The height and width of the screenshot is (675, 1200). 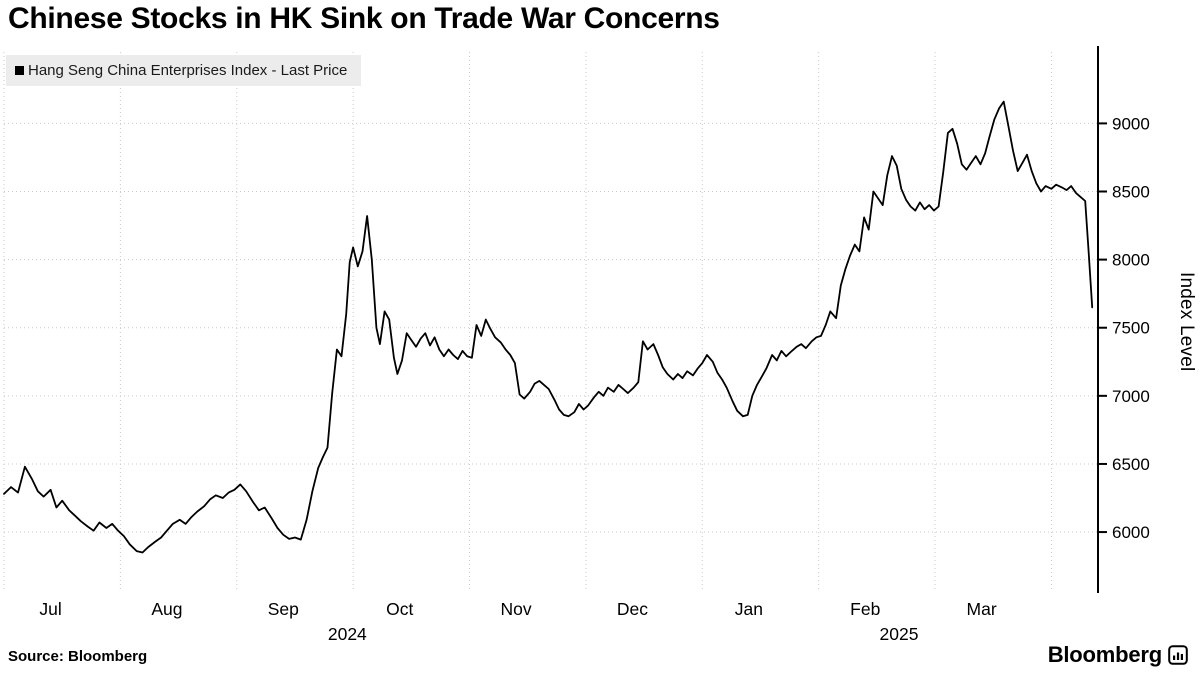 I want to click on y-tick-label: 7500, so click(x=1131, y=328).